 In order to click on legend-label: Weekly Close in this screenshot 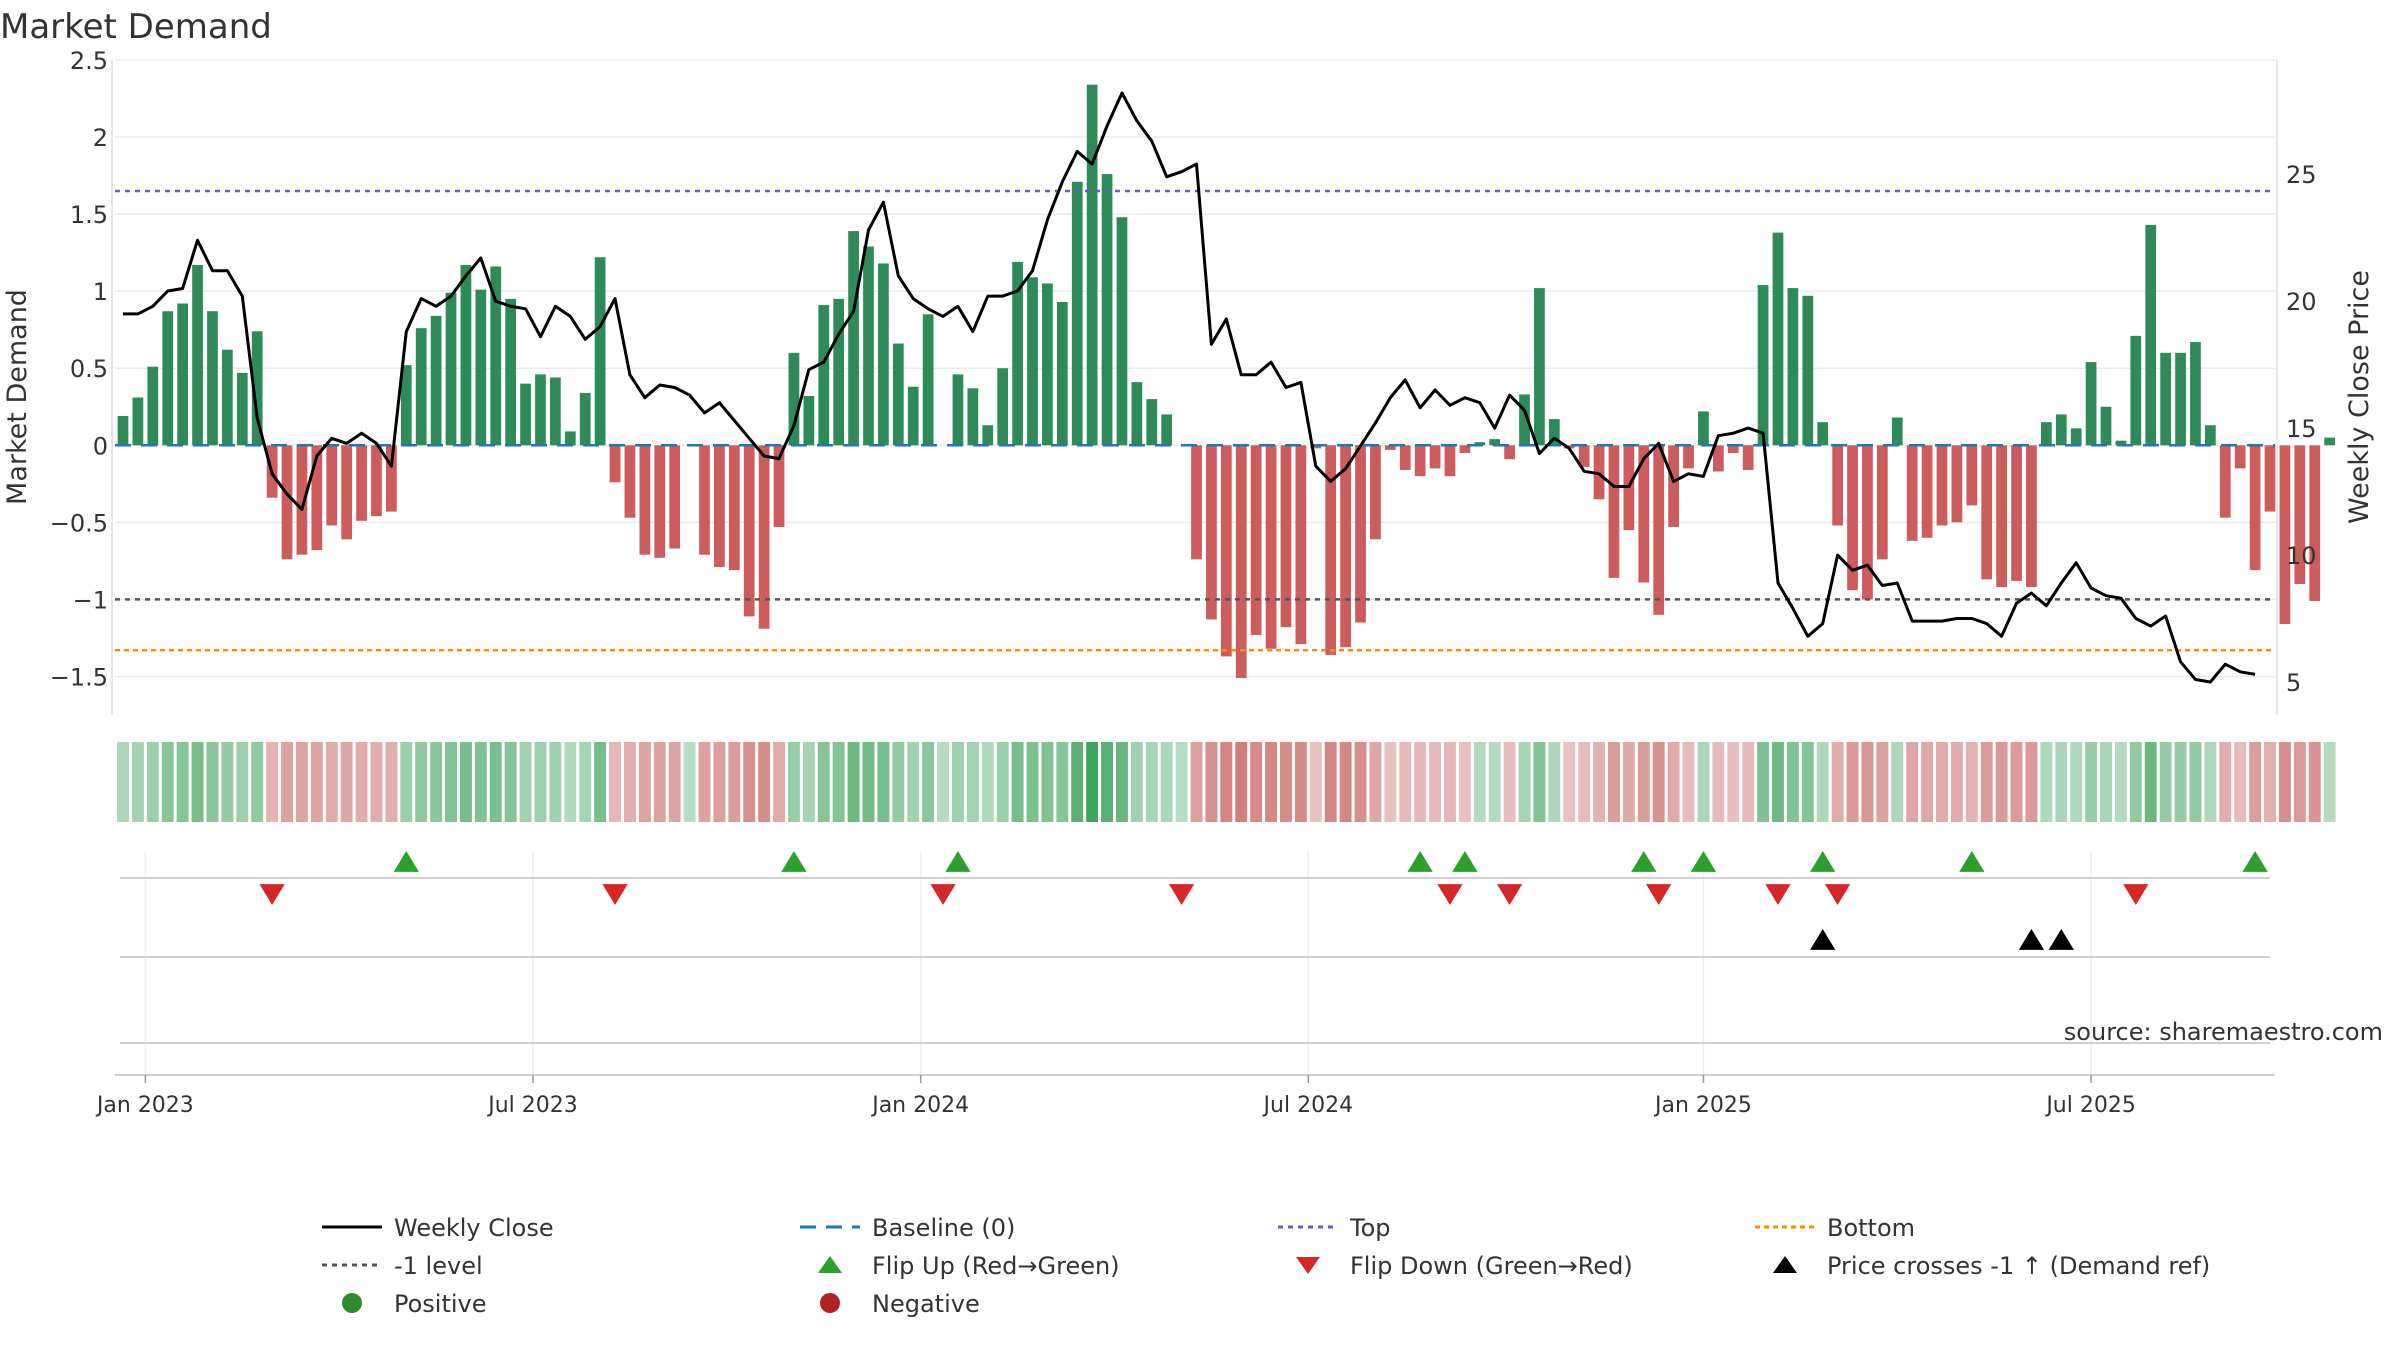, I will do `click(474, 1228)`.